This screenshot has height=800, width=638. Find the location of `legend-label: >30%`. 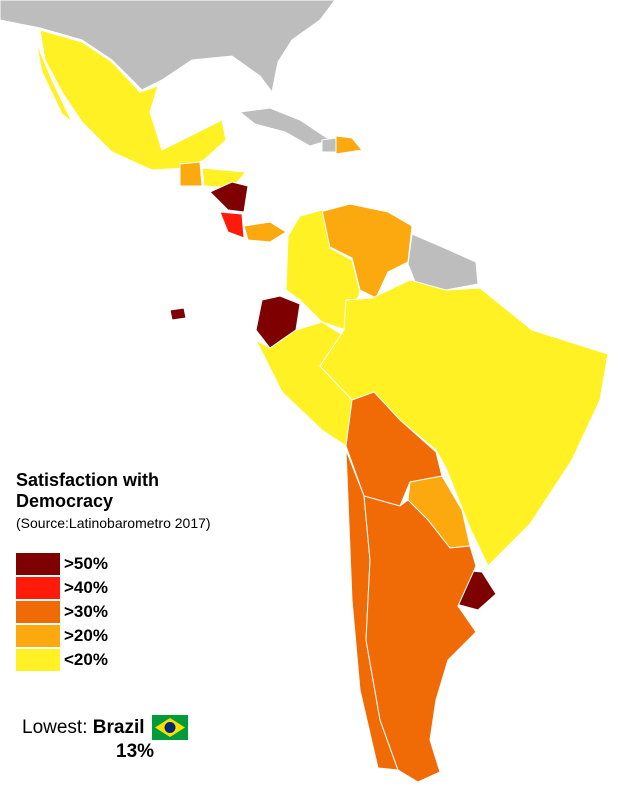

legend-label: >30% is located at coordinates (86, 611).